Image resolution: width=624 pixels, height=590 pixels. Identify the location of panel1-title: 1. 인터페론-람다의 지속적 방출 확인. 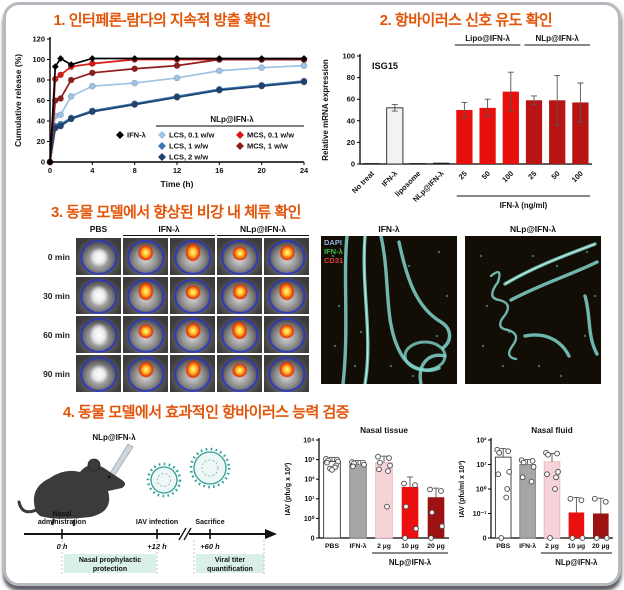
(162, 20).